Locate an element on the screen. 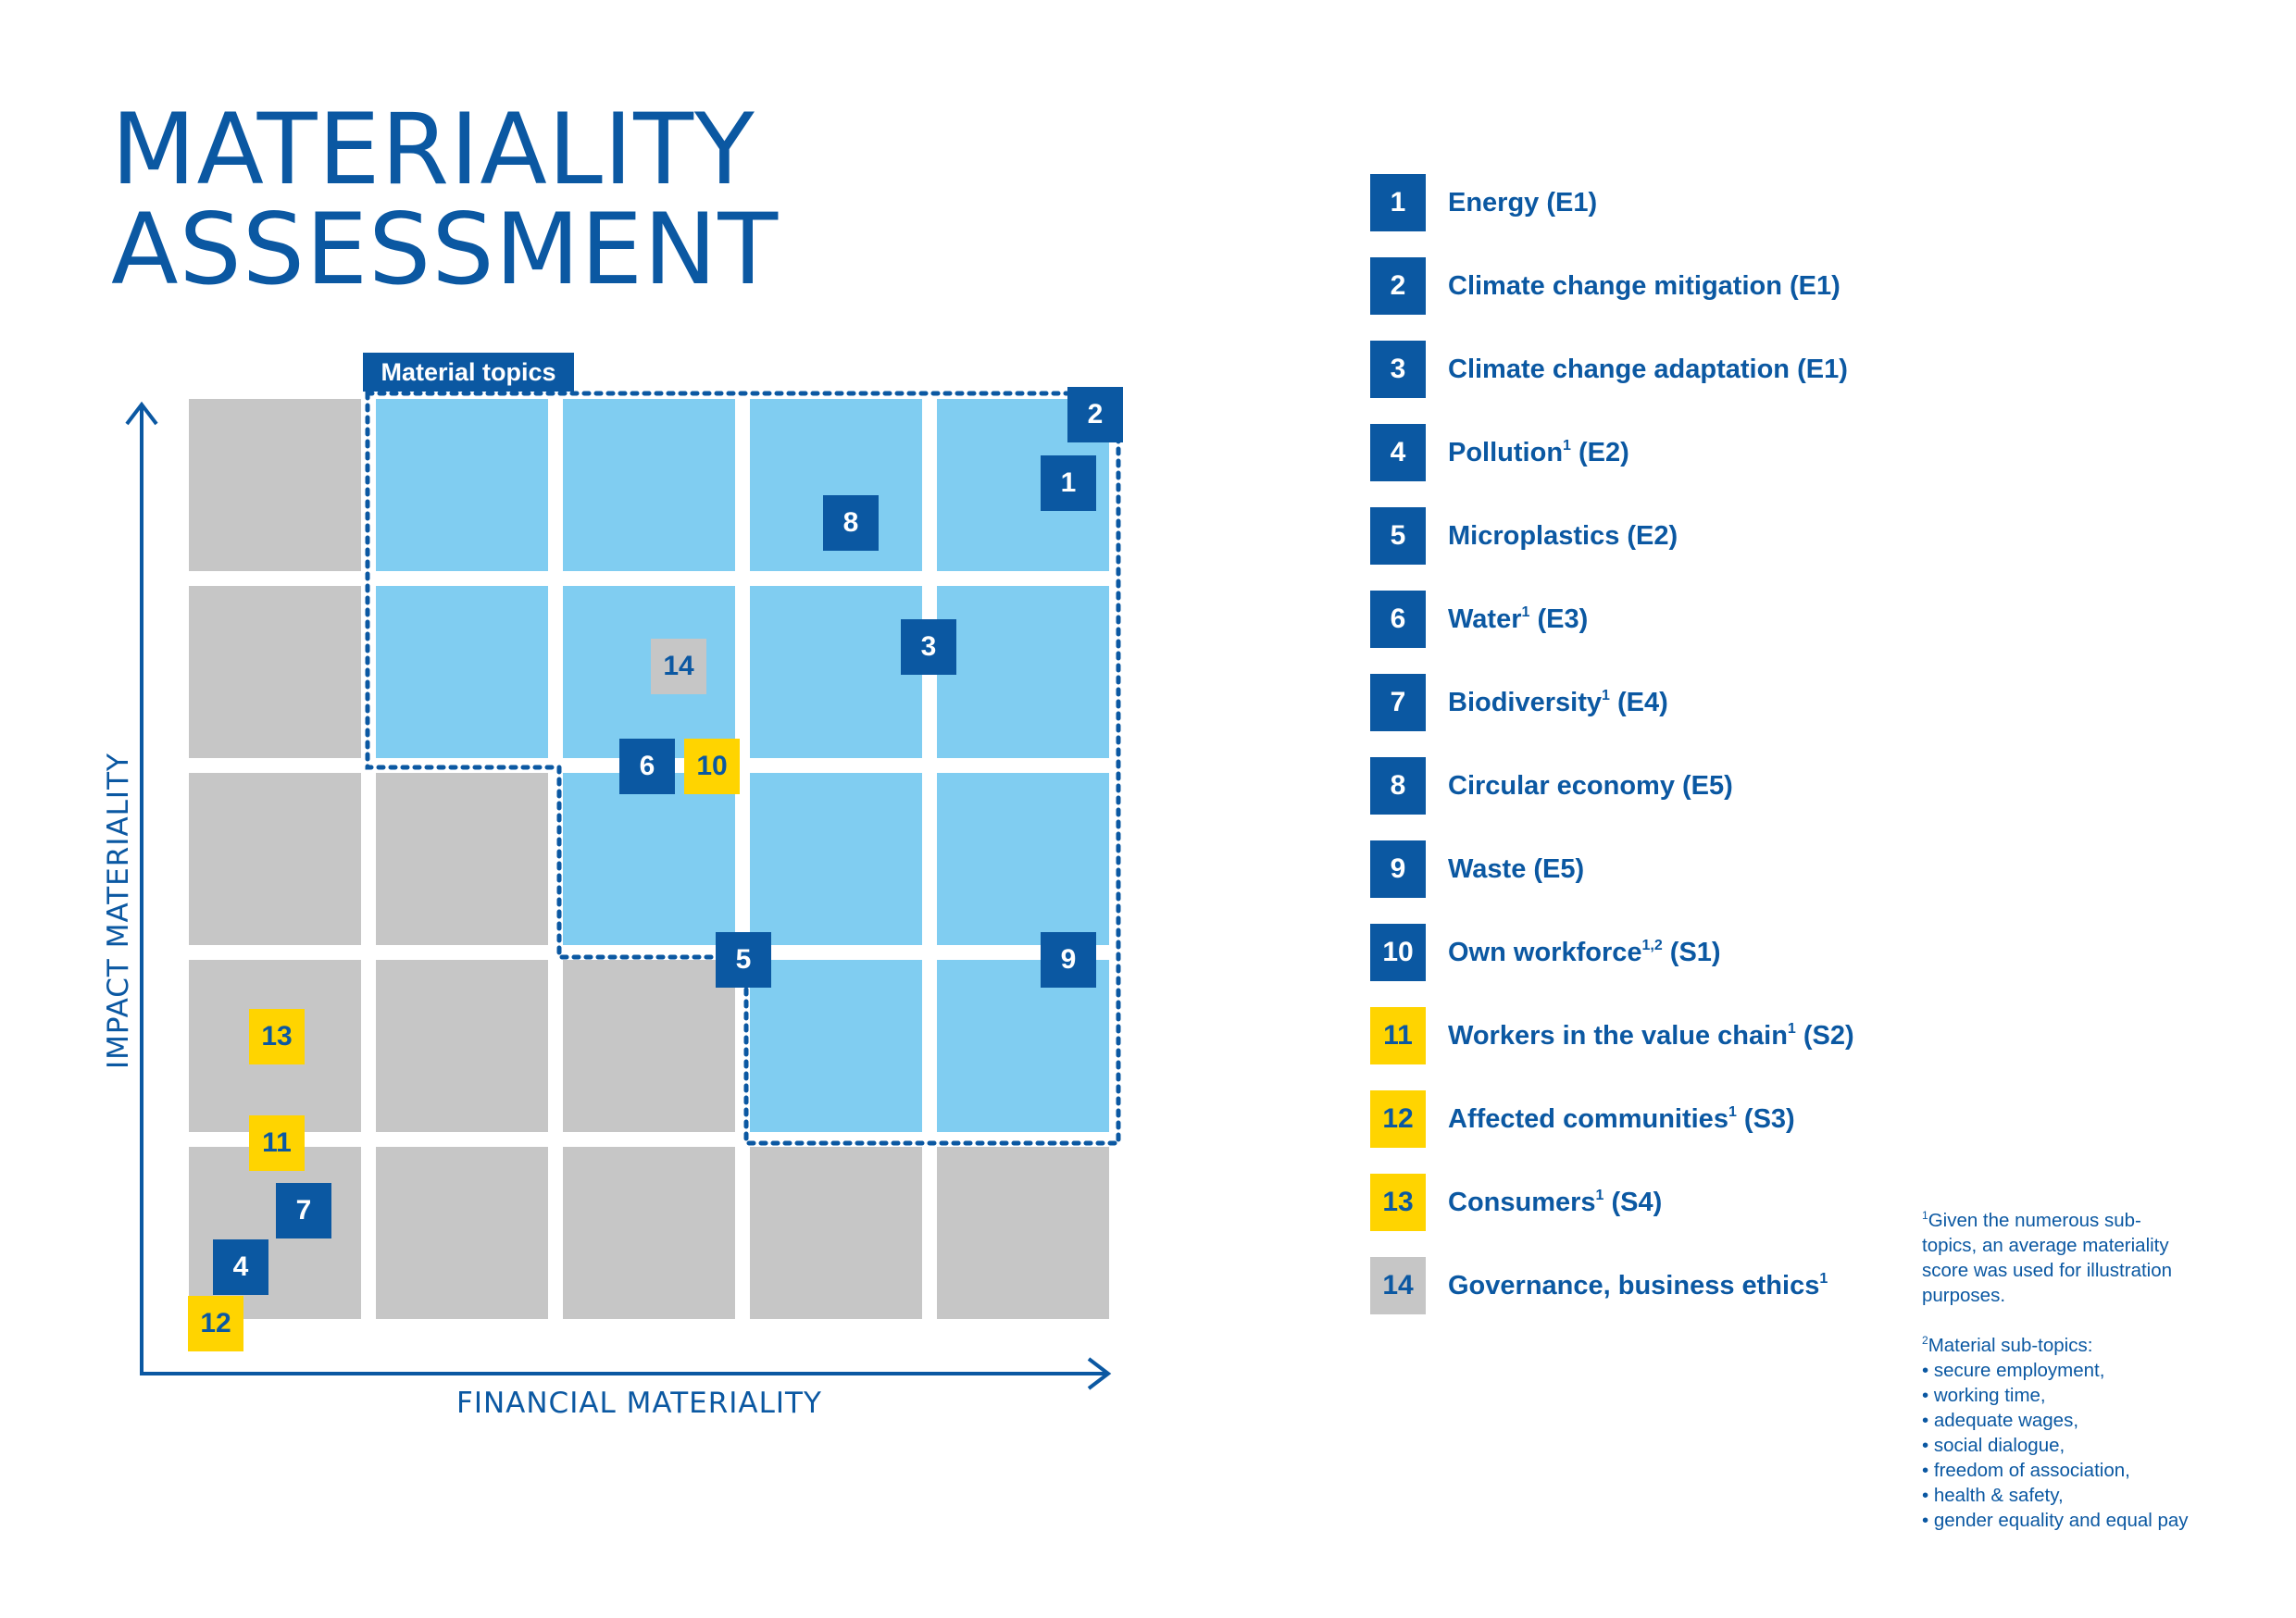  legend-number-5: 5 is located at coordinates (1398, 536).